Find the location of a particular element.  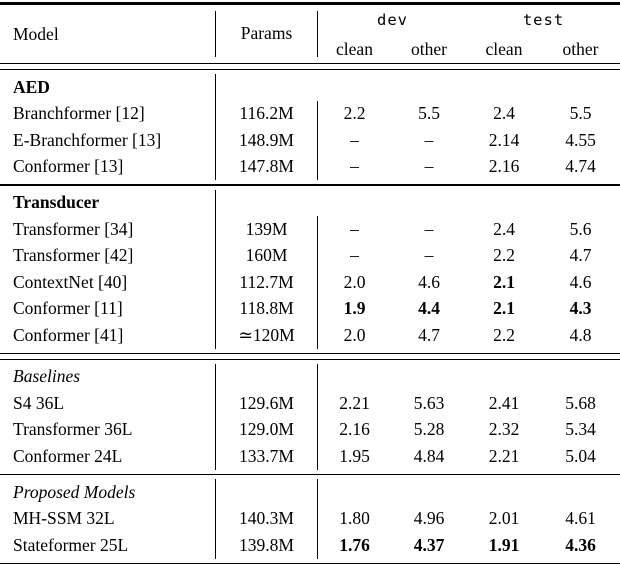

wer-dev-other: 5.28 is located at coordinates (429, 429).